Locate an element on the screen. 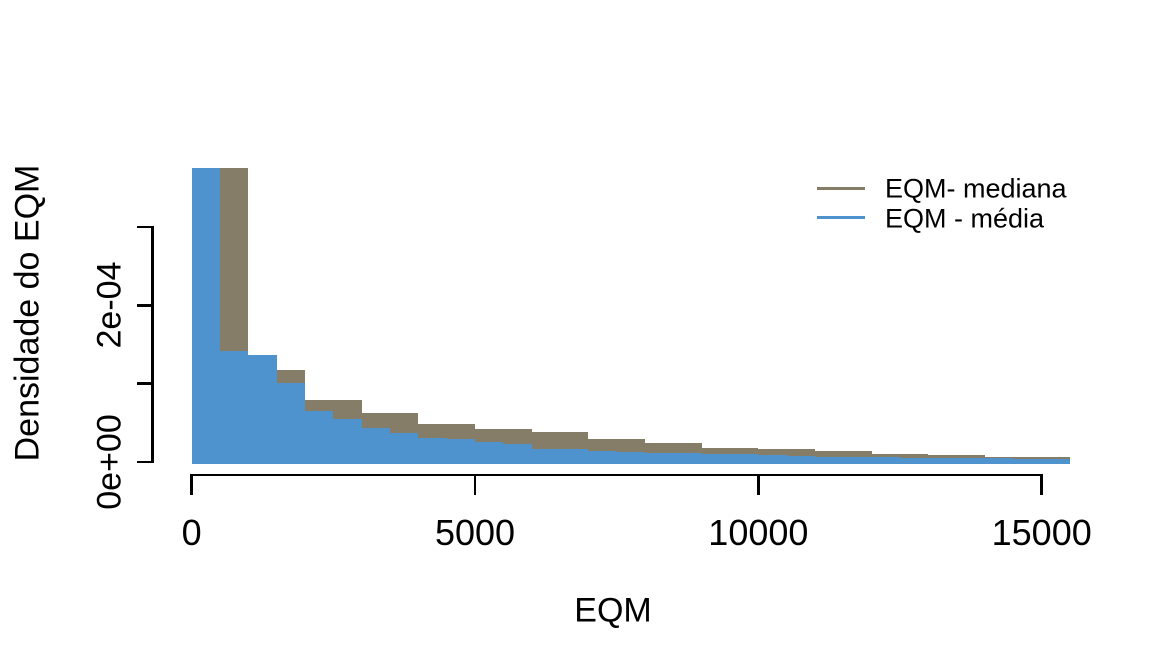 The image size is (1152, 672). hist-bar-mediana is located at coordinates (900, 459).